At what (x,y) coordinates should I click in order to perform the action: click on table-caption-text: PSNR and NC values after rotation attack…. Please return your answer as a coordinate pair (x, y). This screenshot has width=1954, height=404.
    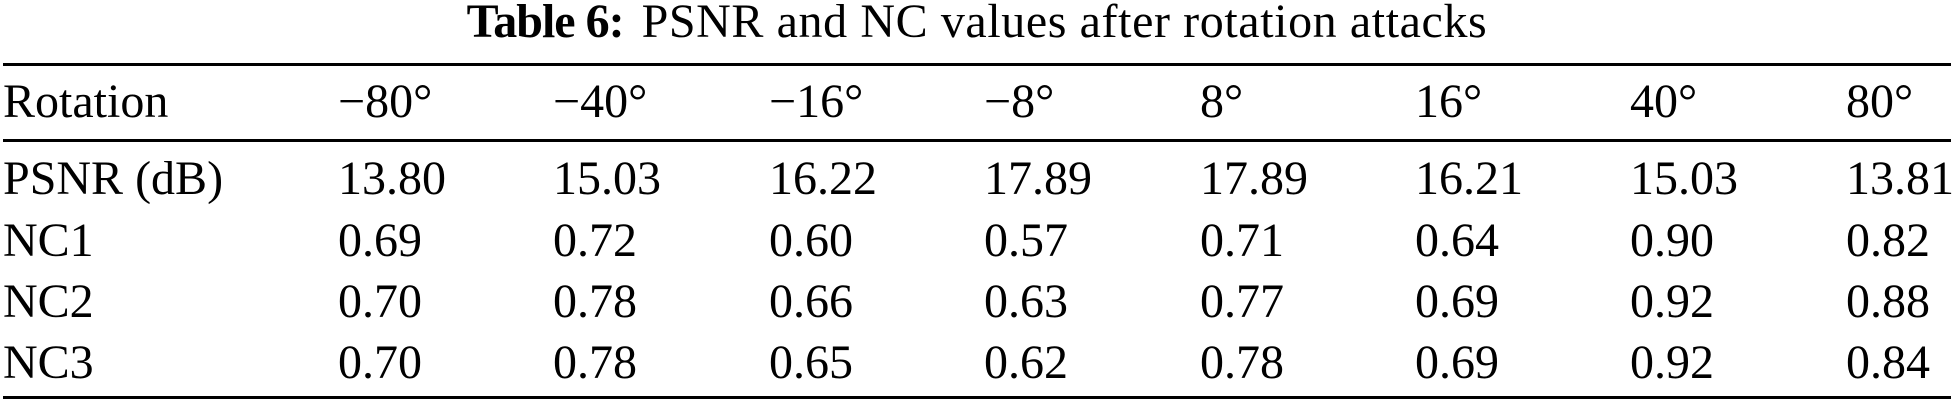
    Looking at the image, I should click on (1064, 24).